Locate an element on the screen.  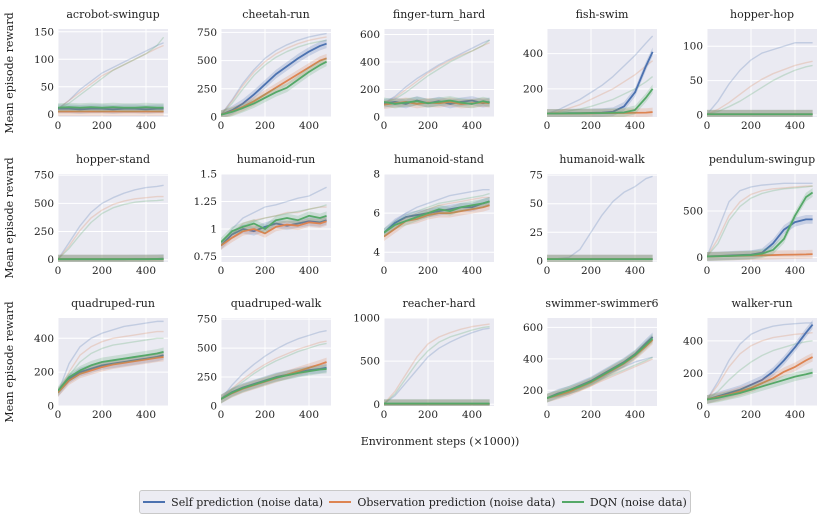
legend-entry-dqn: DQN (noise data) is located at coordinates (624, 502).